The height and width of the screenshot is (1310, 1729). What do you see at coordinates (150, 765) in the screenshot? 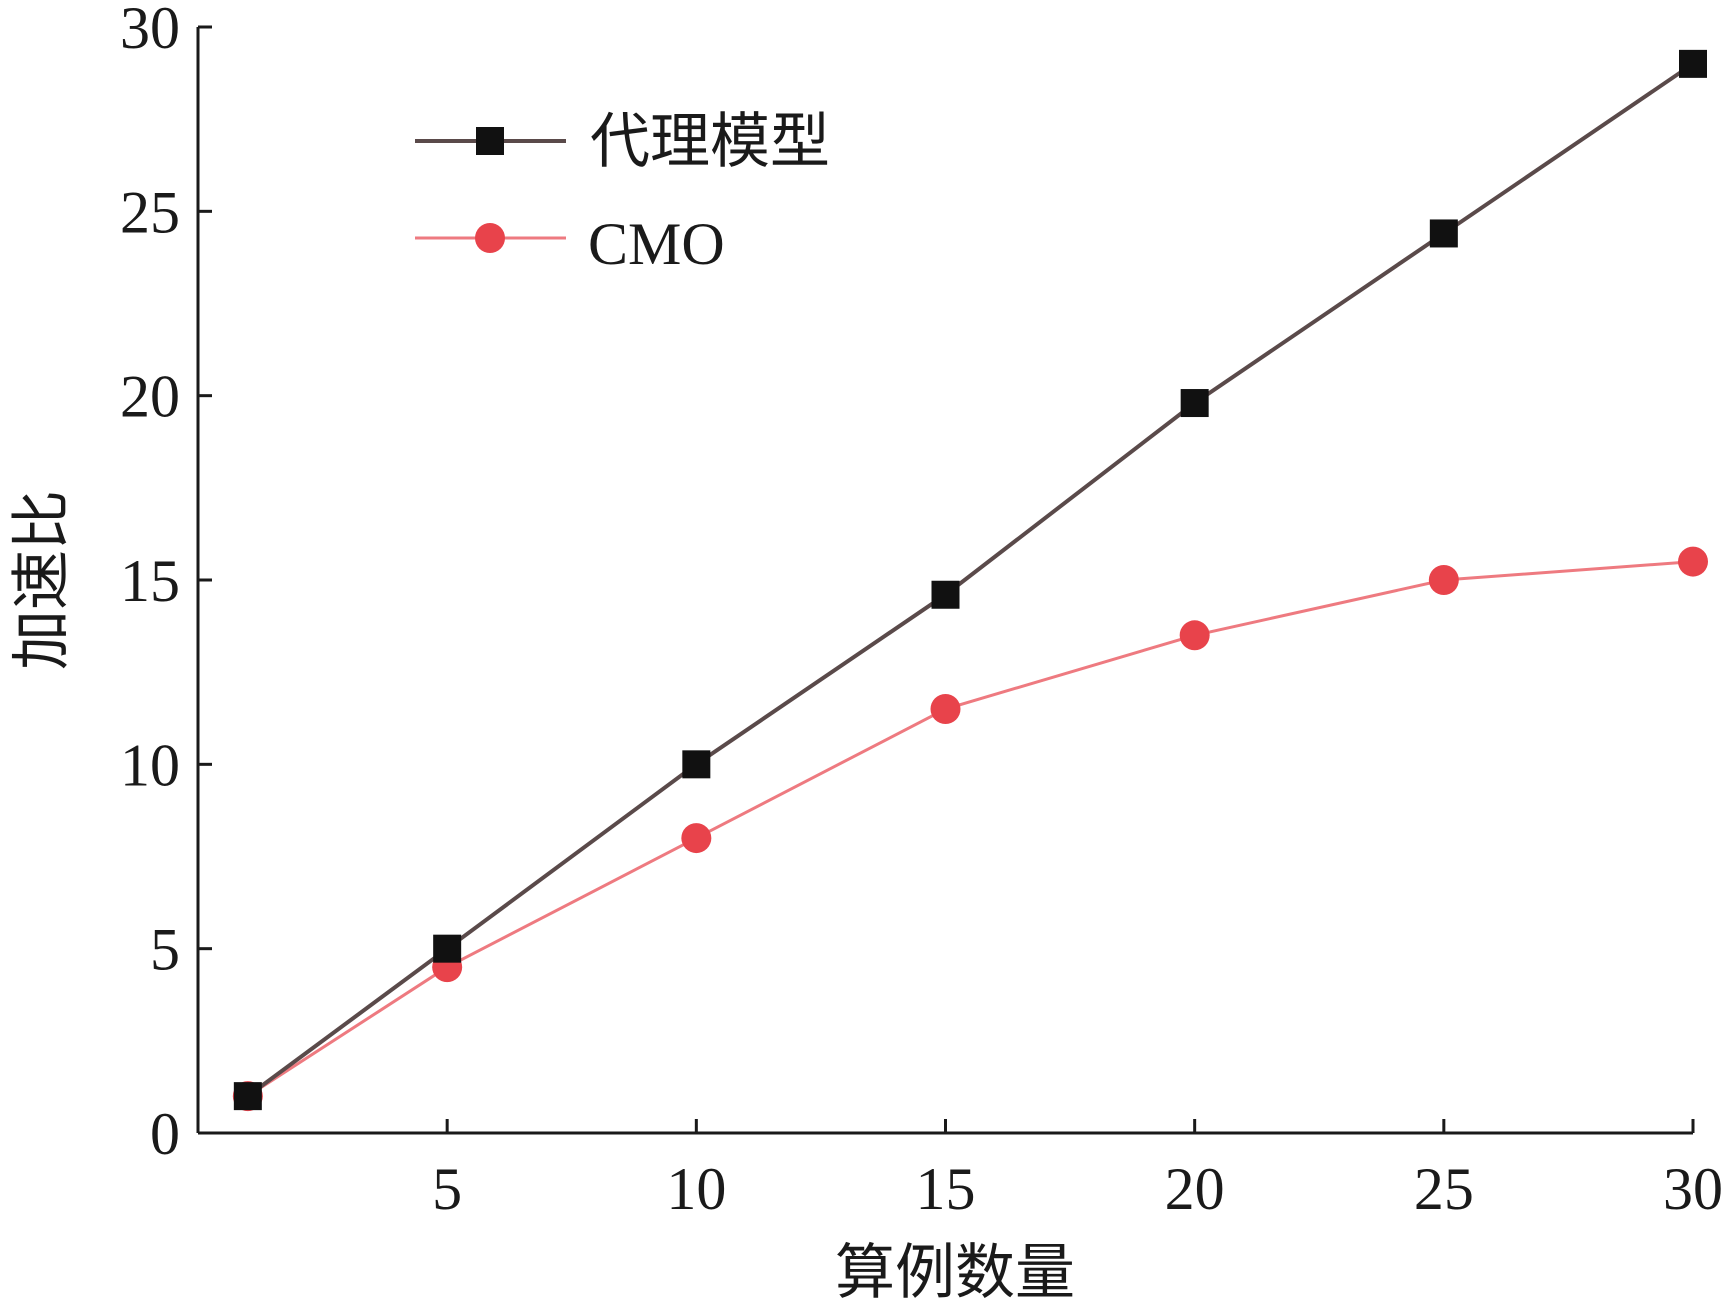
I see `y-tick-label: 10` at bounding box center [150, 765].